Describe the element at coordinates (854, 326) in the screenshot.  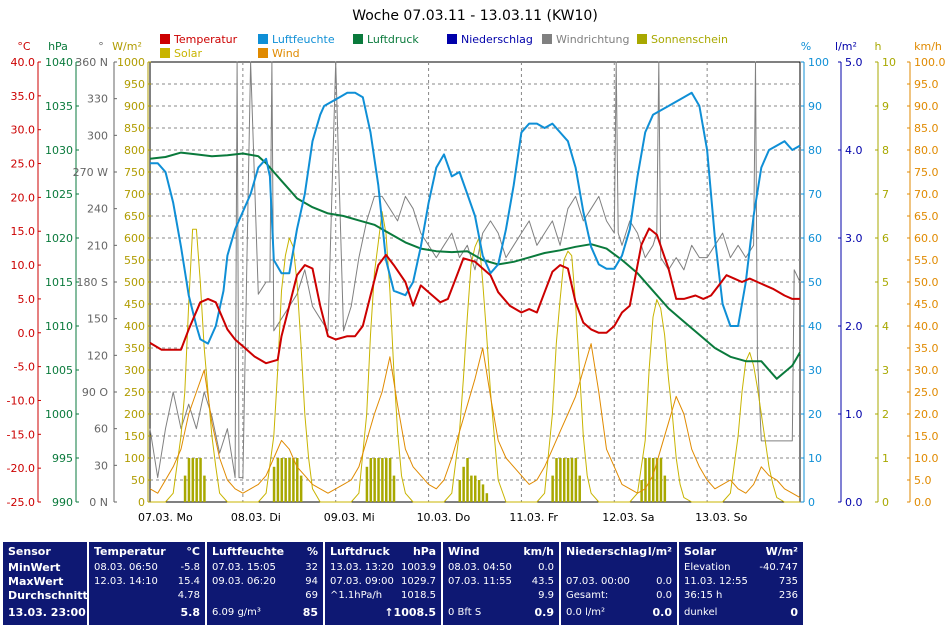
I see `axis-tick-label: 2.0` at that location.